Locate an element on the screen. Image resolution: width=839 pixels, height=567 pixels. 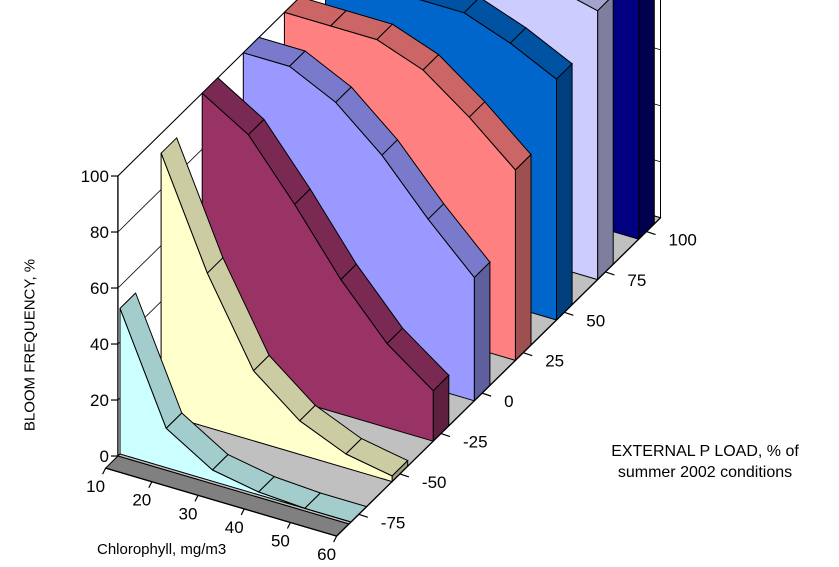
x-tick-label: 50 is located at coordinates (280, 541).